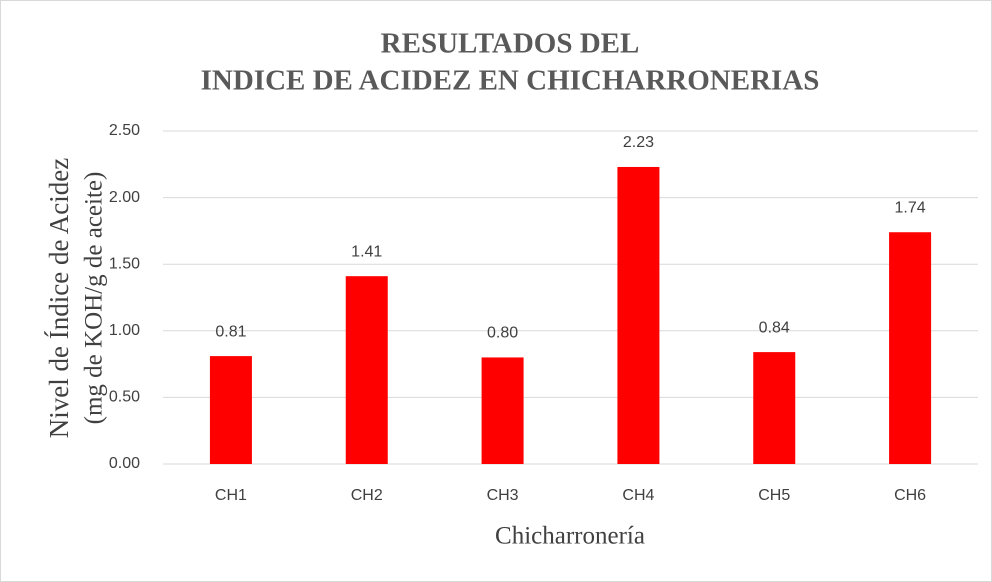 The image size is (992, 582). I want to click on y-tick-label: 0.00, so click(124, 463).